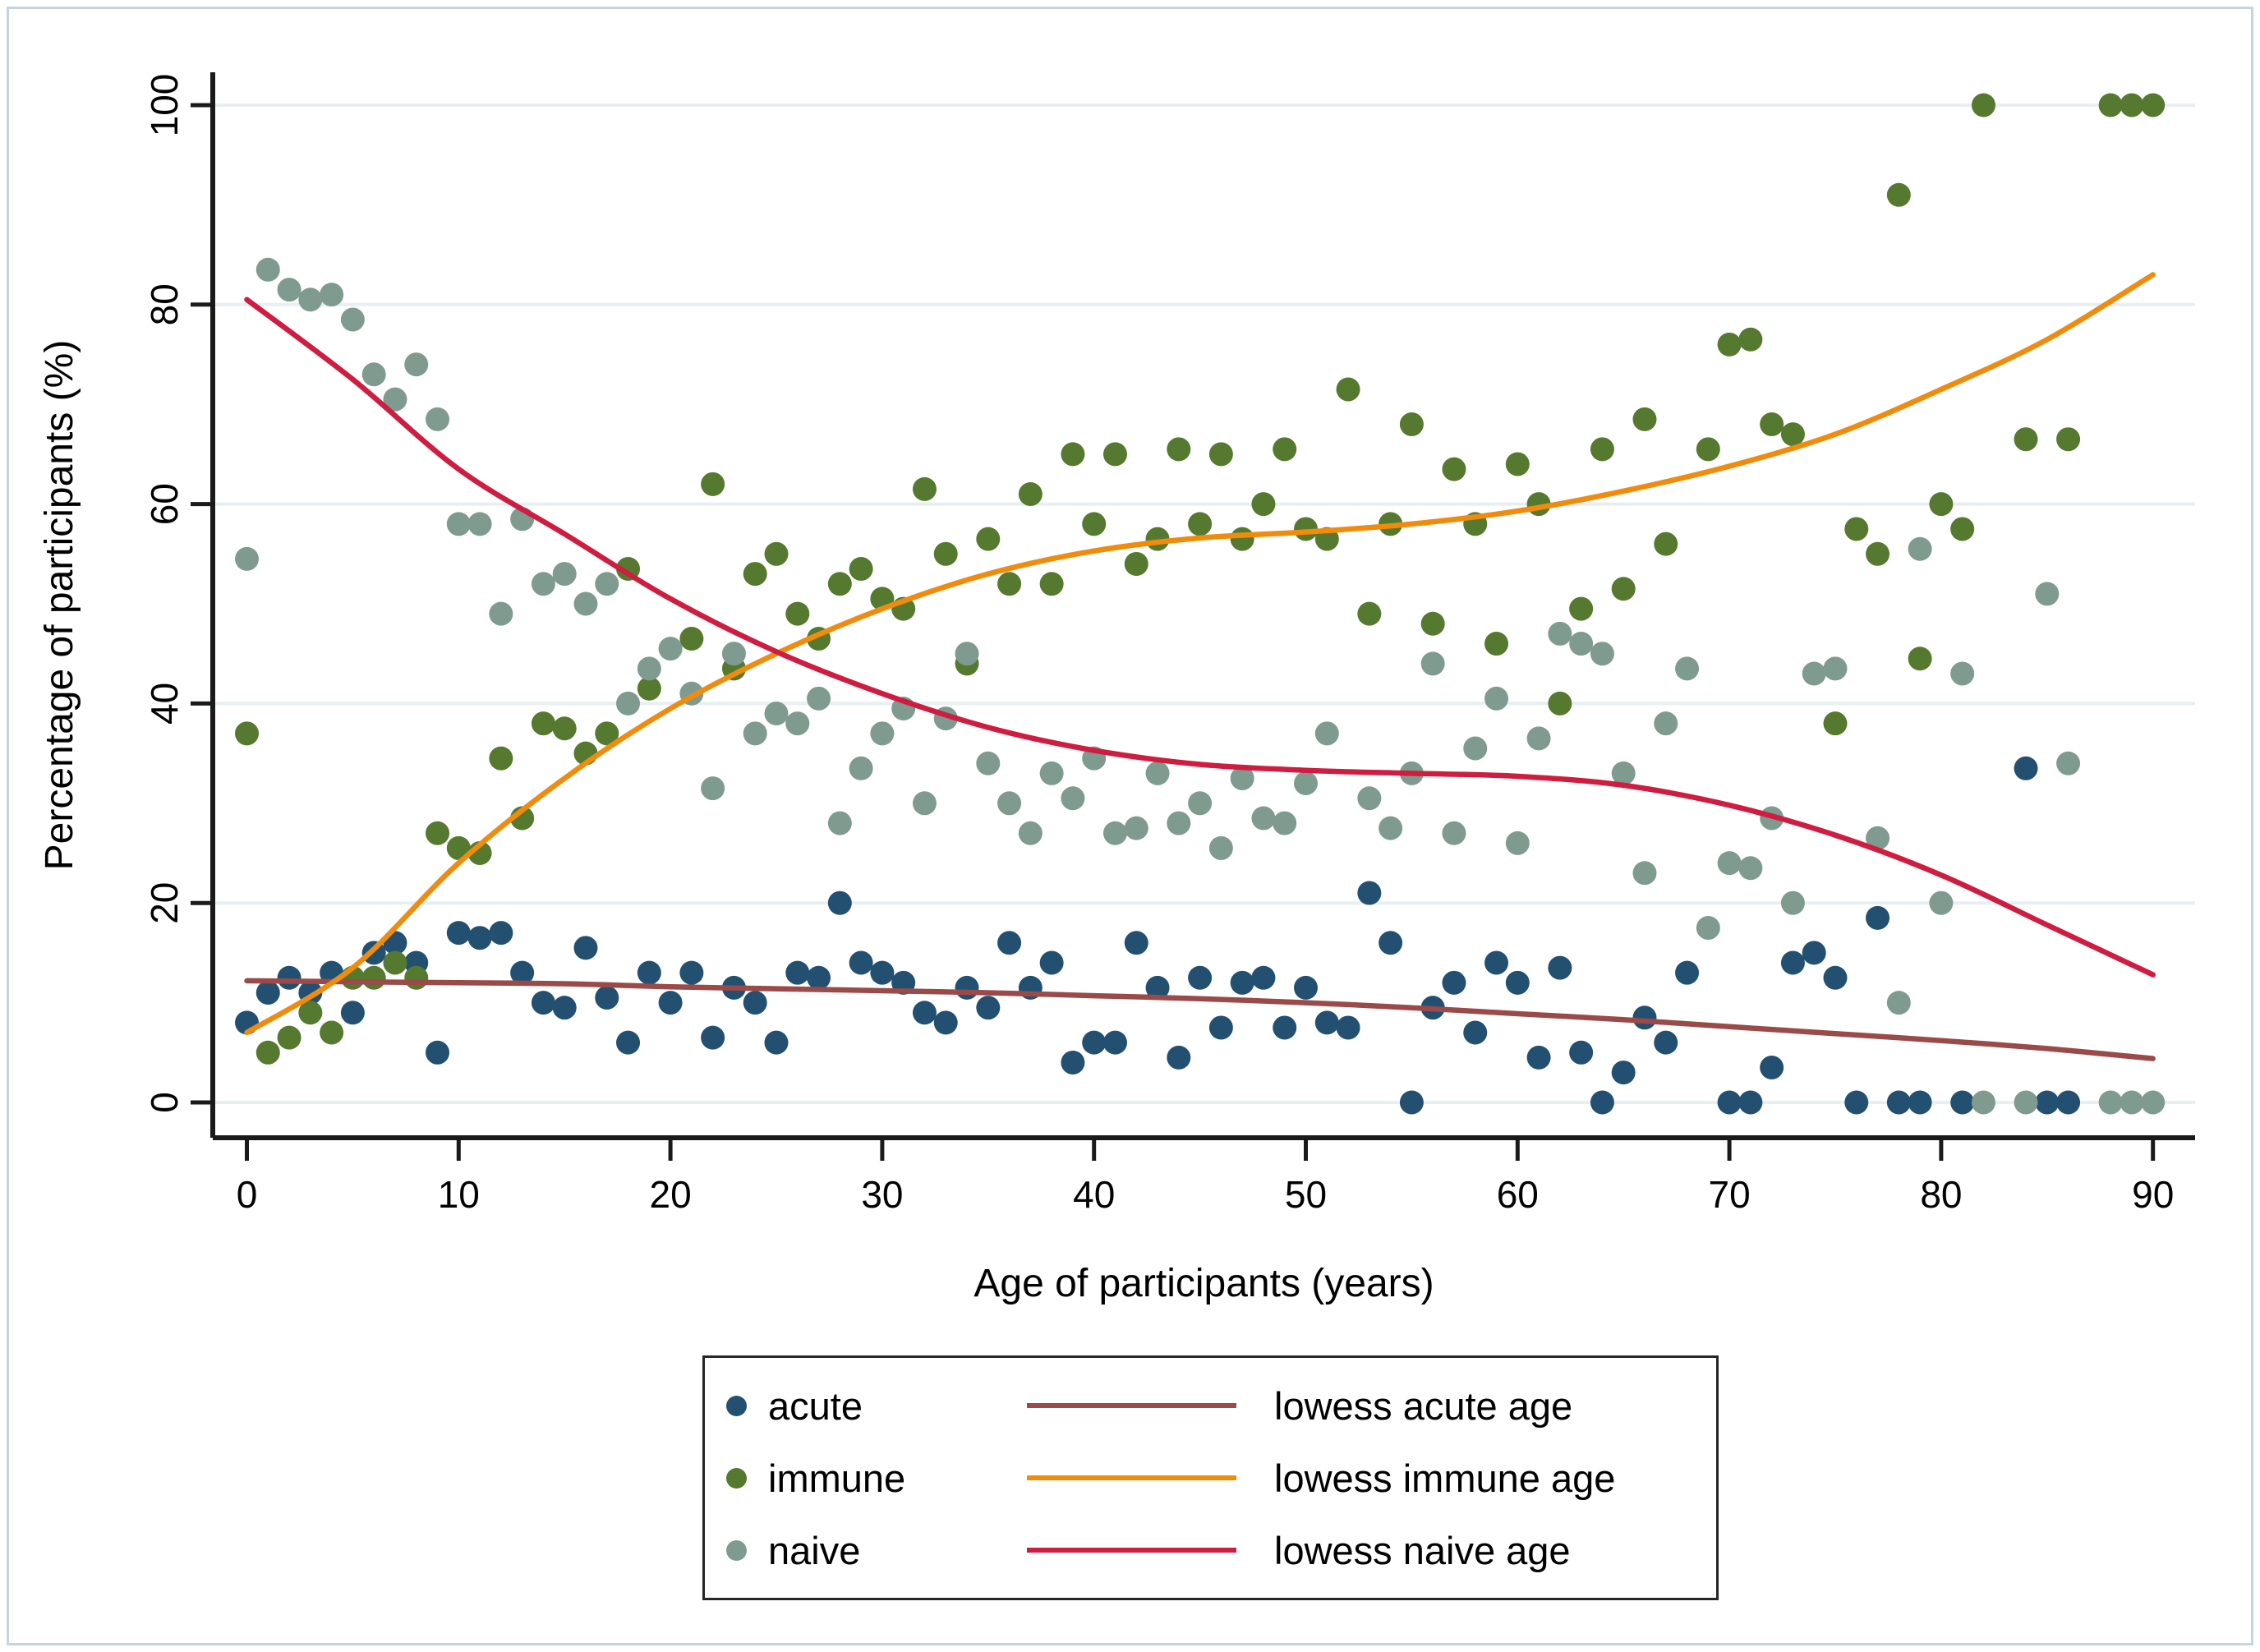 The image size is (2260, 1652). What do you see at coordinates (2153, 1194) in the screenshot?
I see `x-tick-label: 90` at bounding box center [2153, 1194].